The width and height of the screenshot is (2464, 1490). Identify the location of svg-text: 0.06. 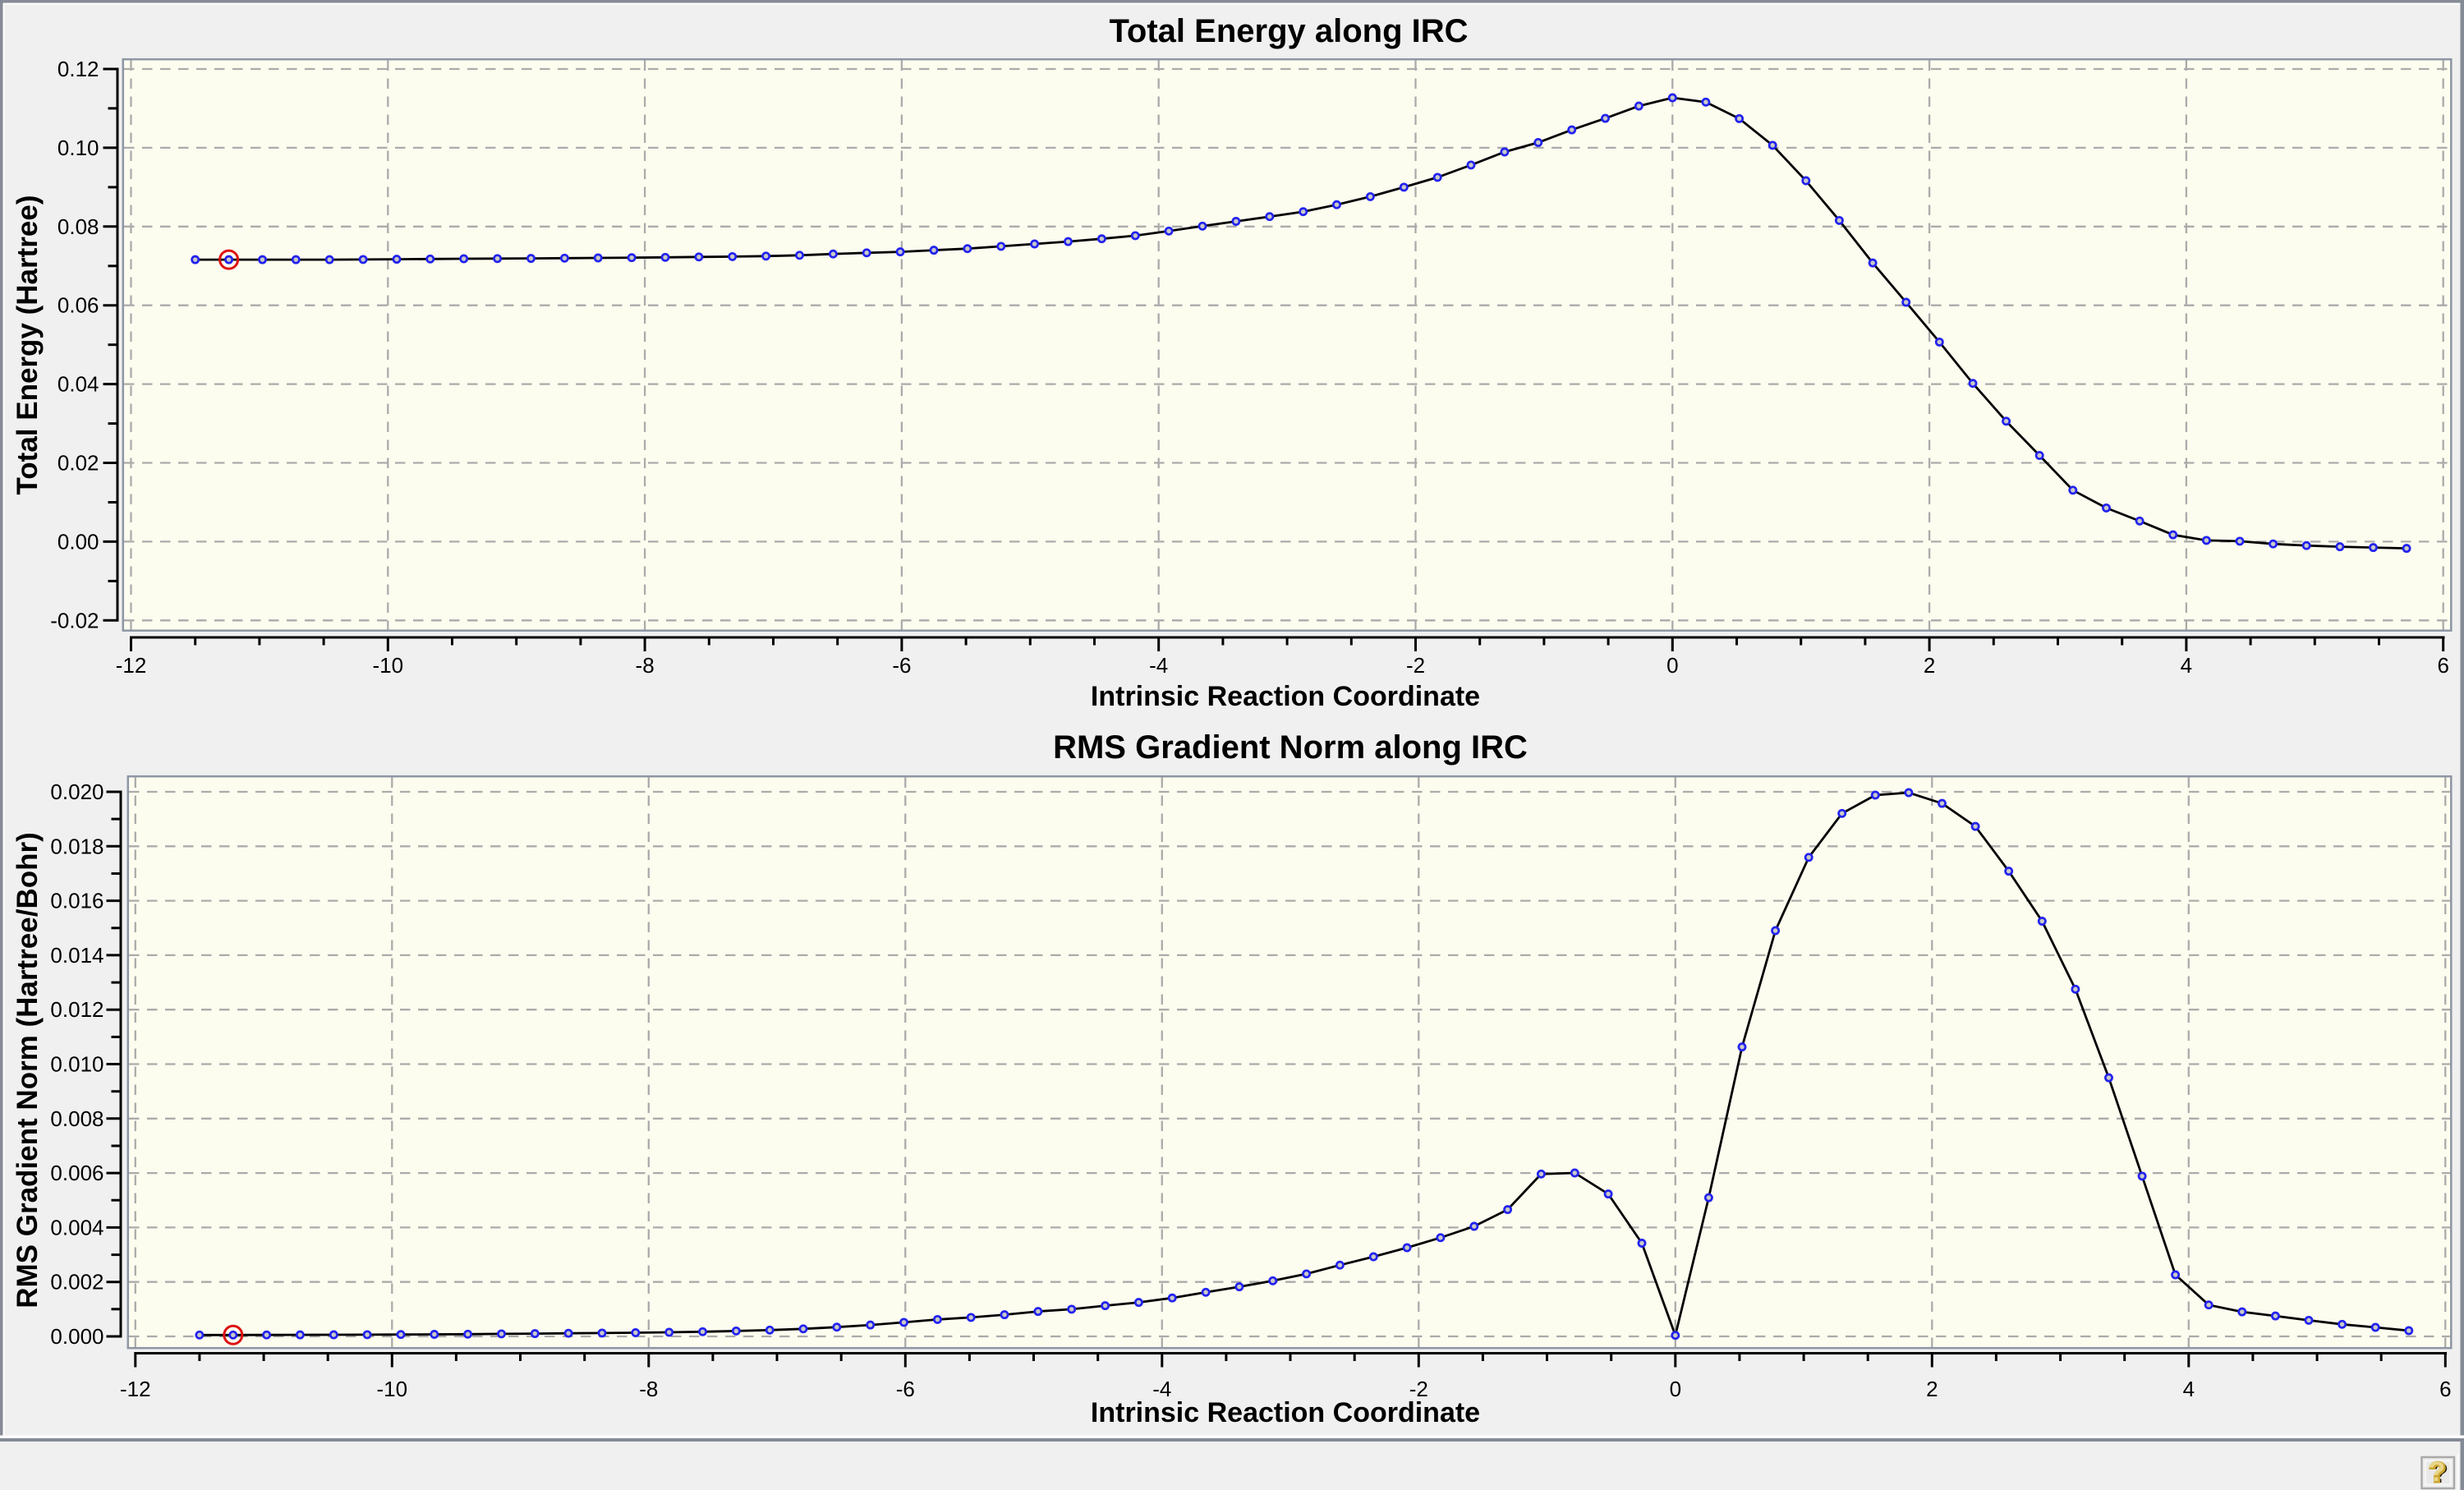
(78, 305).